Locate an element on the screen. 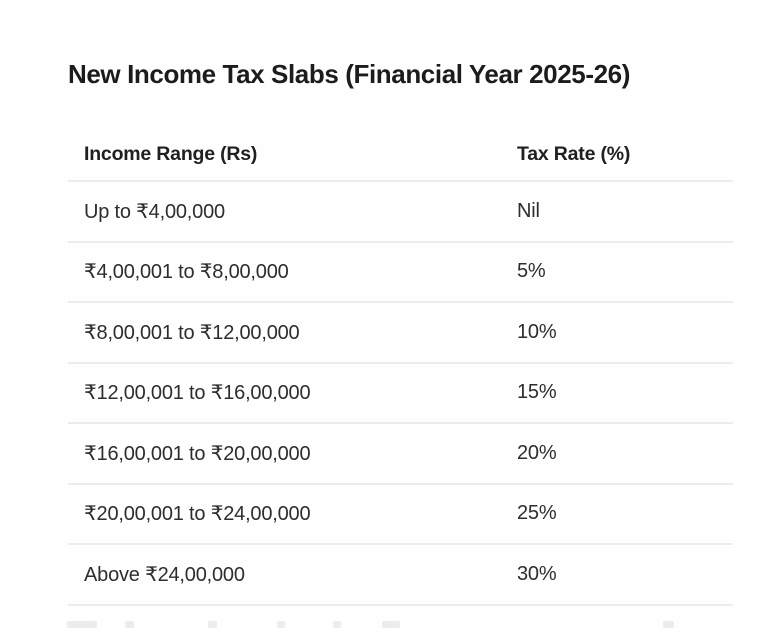  cell-income-range: Up to ₹4,00,000 is located at coordinates (154, 211).